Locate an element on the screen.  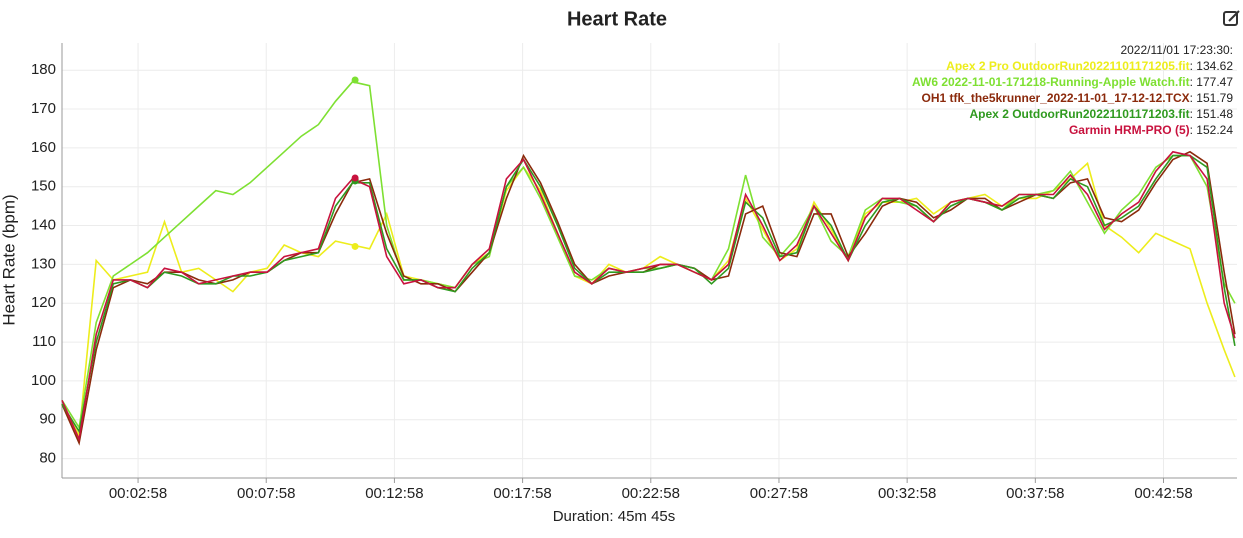
edit-icon-pen is located at coordinates (1234, 16).